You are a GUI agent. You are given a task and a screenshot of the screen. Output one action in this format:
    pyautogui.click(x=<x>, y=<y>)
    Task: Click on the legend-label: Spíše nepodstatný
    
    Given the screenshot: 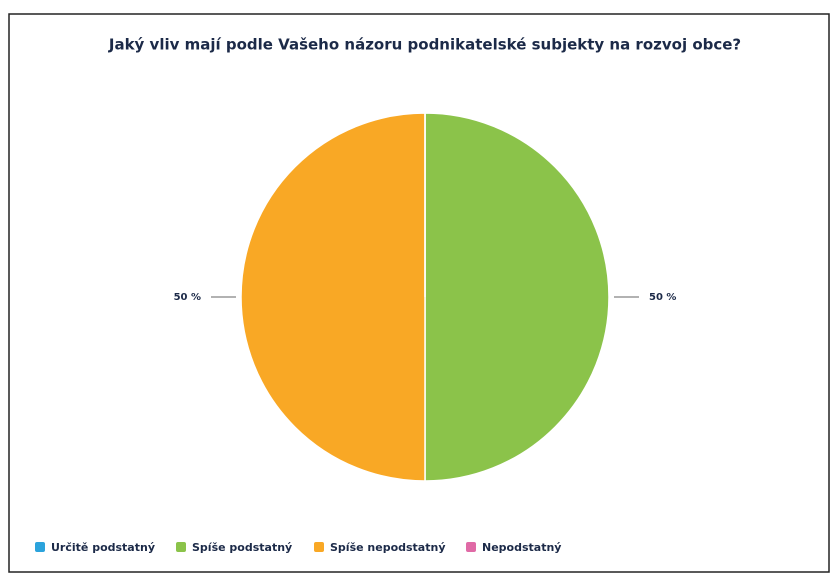 What is the action you would take?
    pyautogui.click(x=388, y=547)
    